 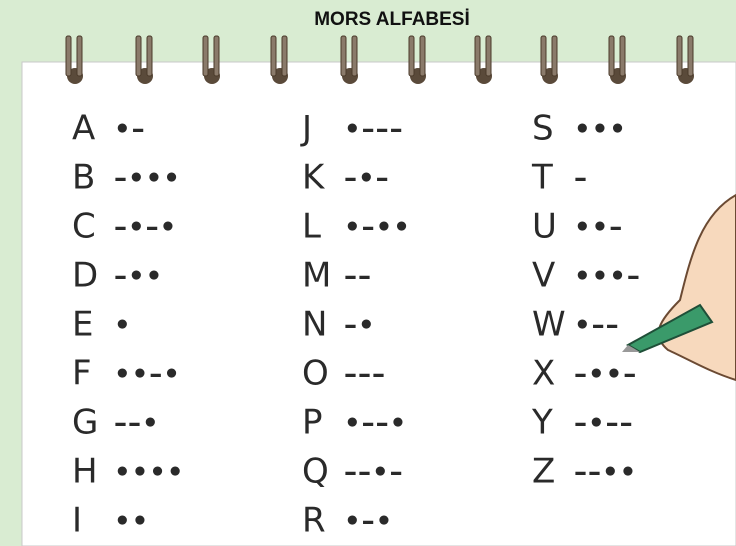 I want to click on letter: R, so click(x=314, y=521).